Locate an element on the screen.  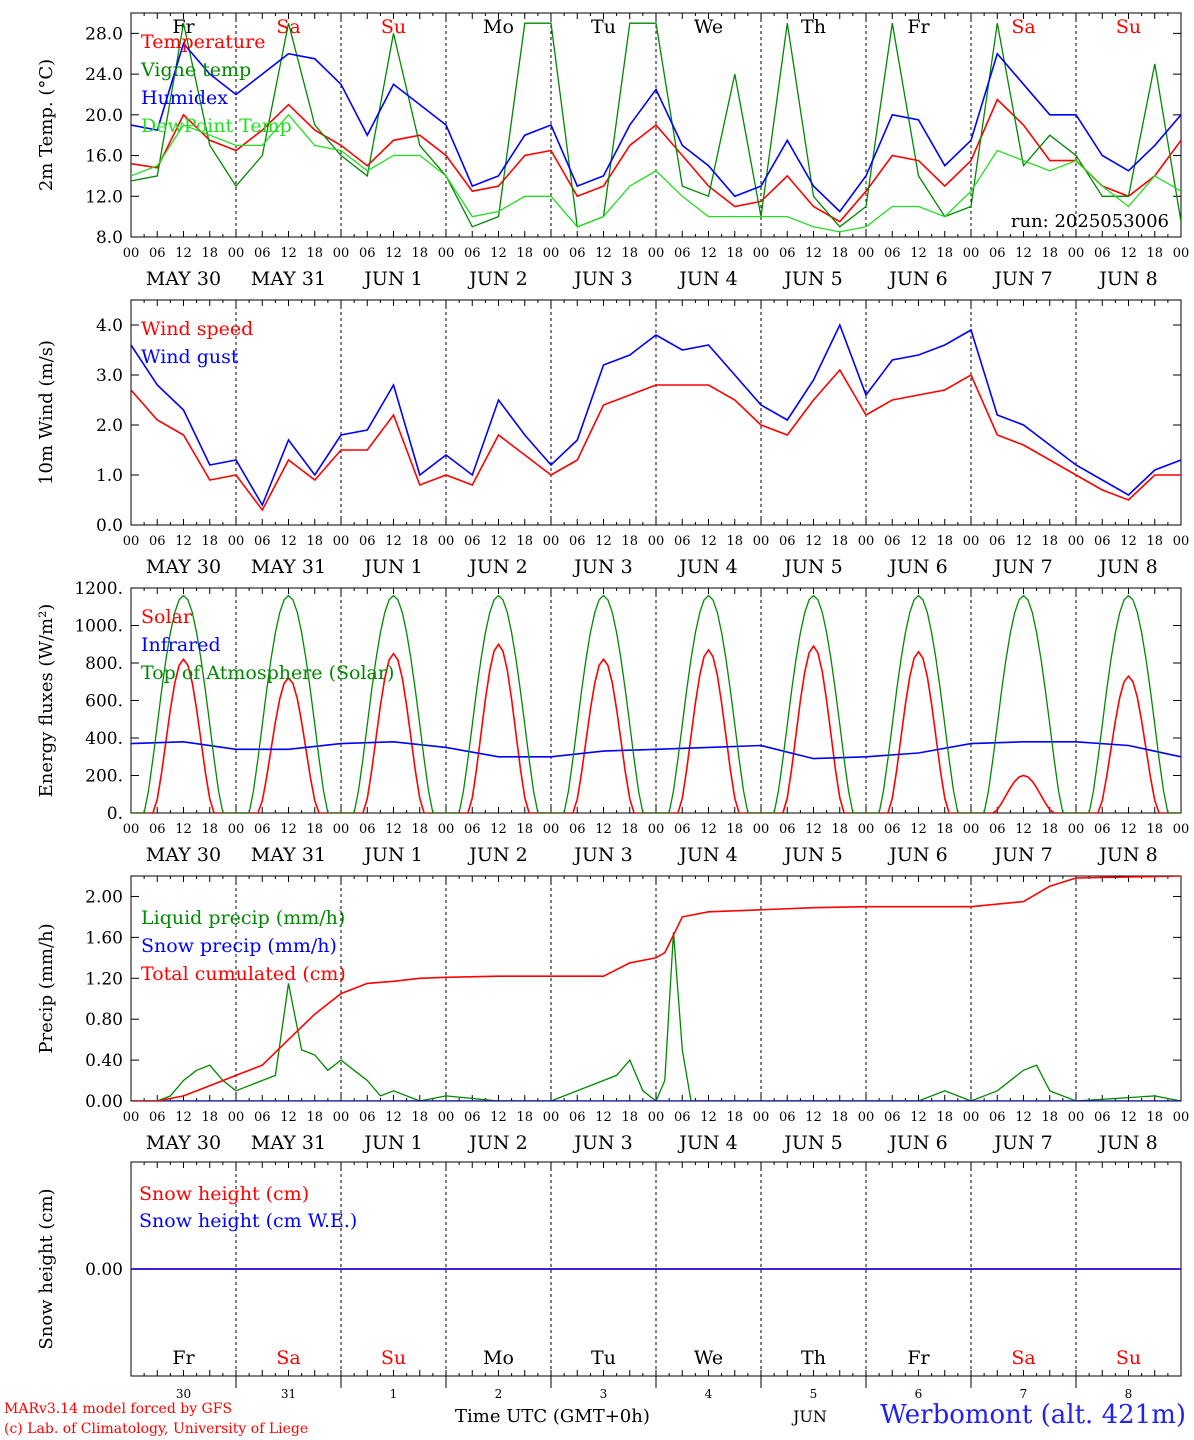
y-tick-label: 16.0 is located at coordinates (104, 157).